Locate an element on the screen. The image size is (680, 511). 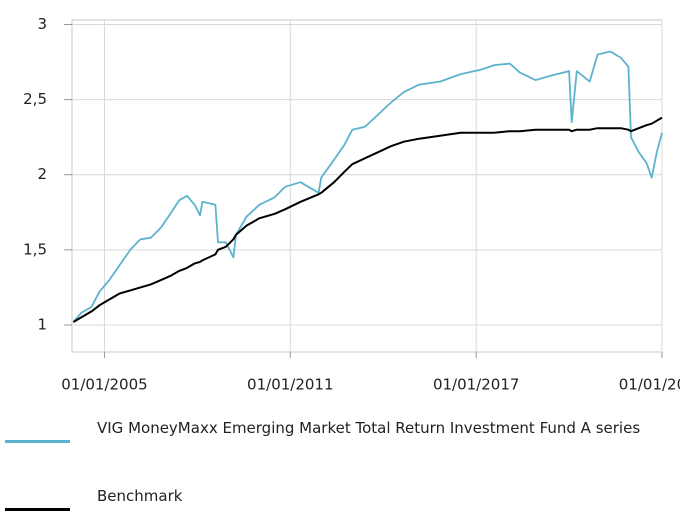
y-tick-label: 2 is located at coordinates (42, 174).